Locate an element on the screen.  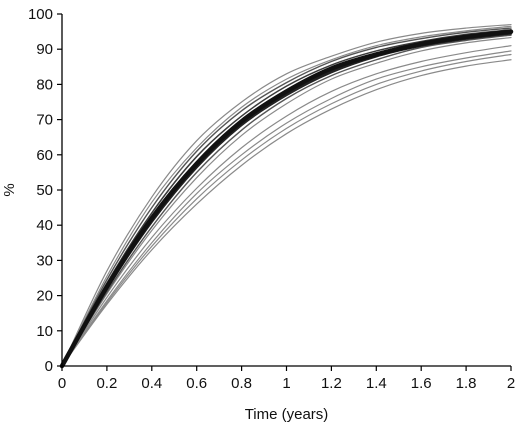
x-axis-title: Time (years) is located at coordinates (287, 414).